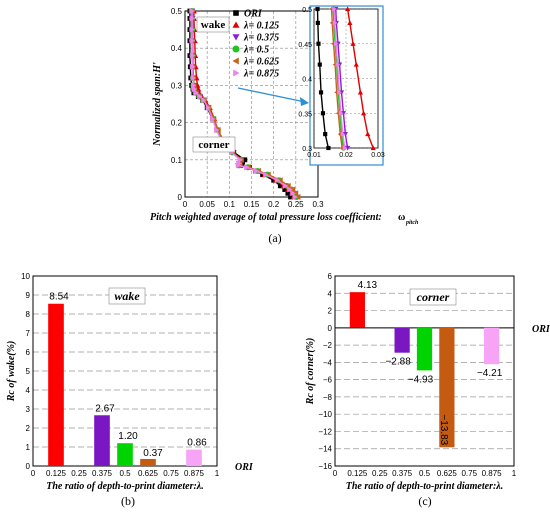 The image size is (550, 514). What do you see at coordinates (157, 104) in the screenshot?
I see `a-ylabel: Normalized span:H'` at bounding box center [157, 104].